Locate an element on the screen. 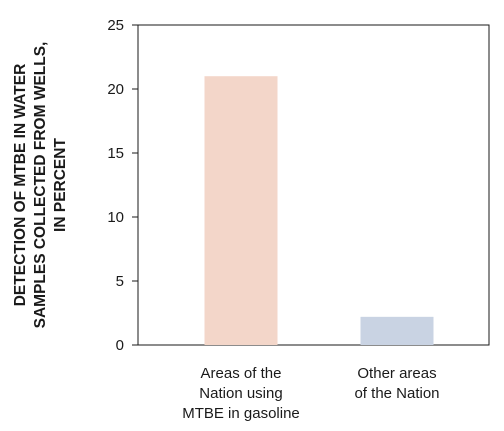  category-label: MTBE in gasoline is located at coordinates (241, 413).